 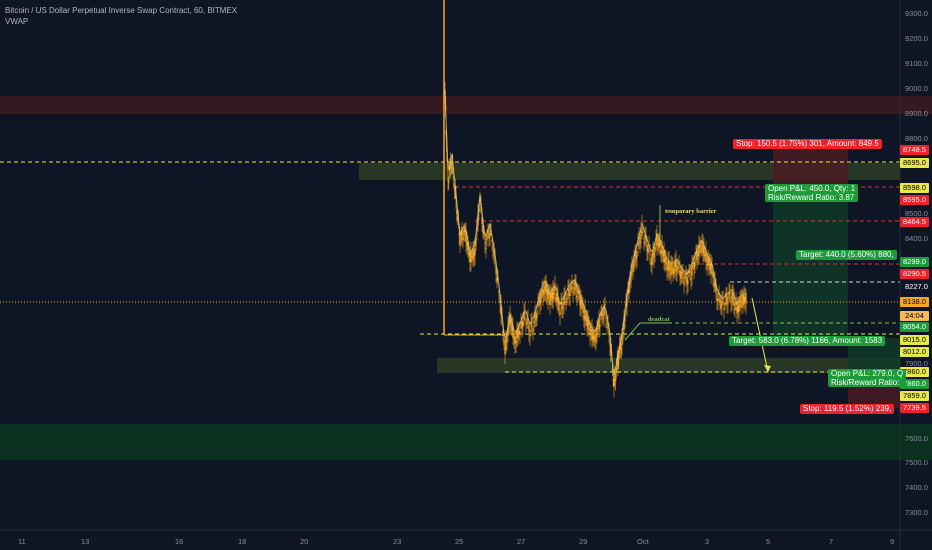 I want to click on short-target-label: Target: 440.0 (5.60%) 880,, so click(x=846, y=255).